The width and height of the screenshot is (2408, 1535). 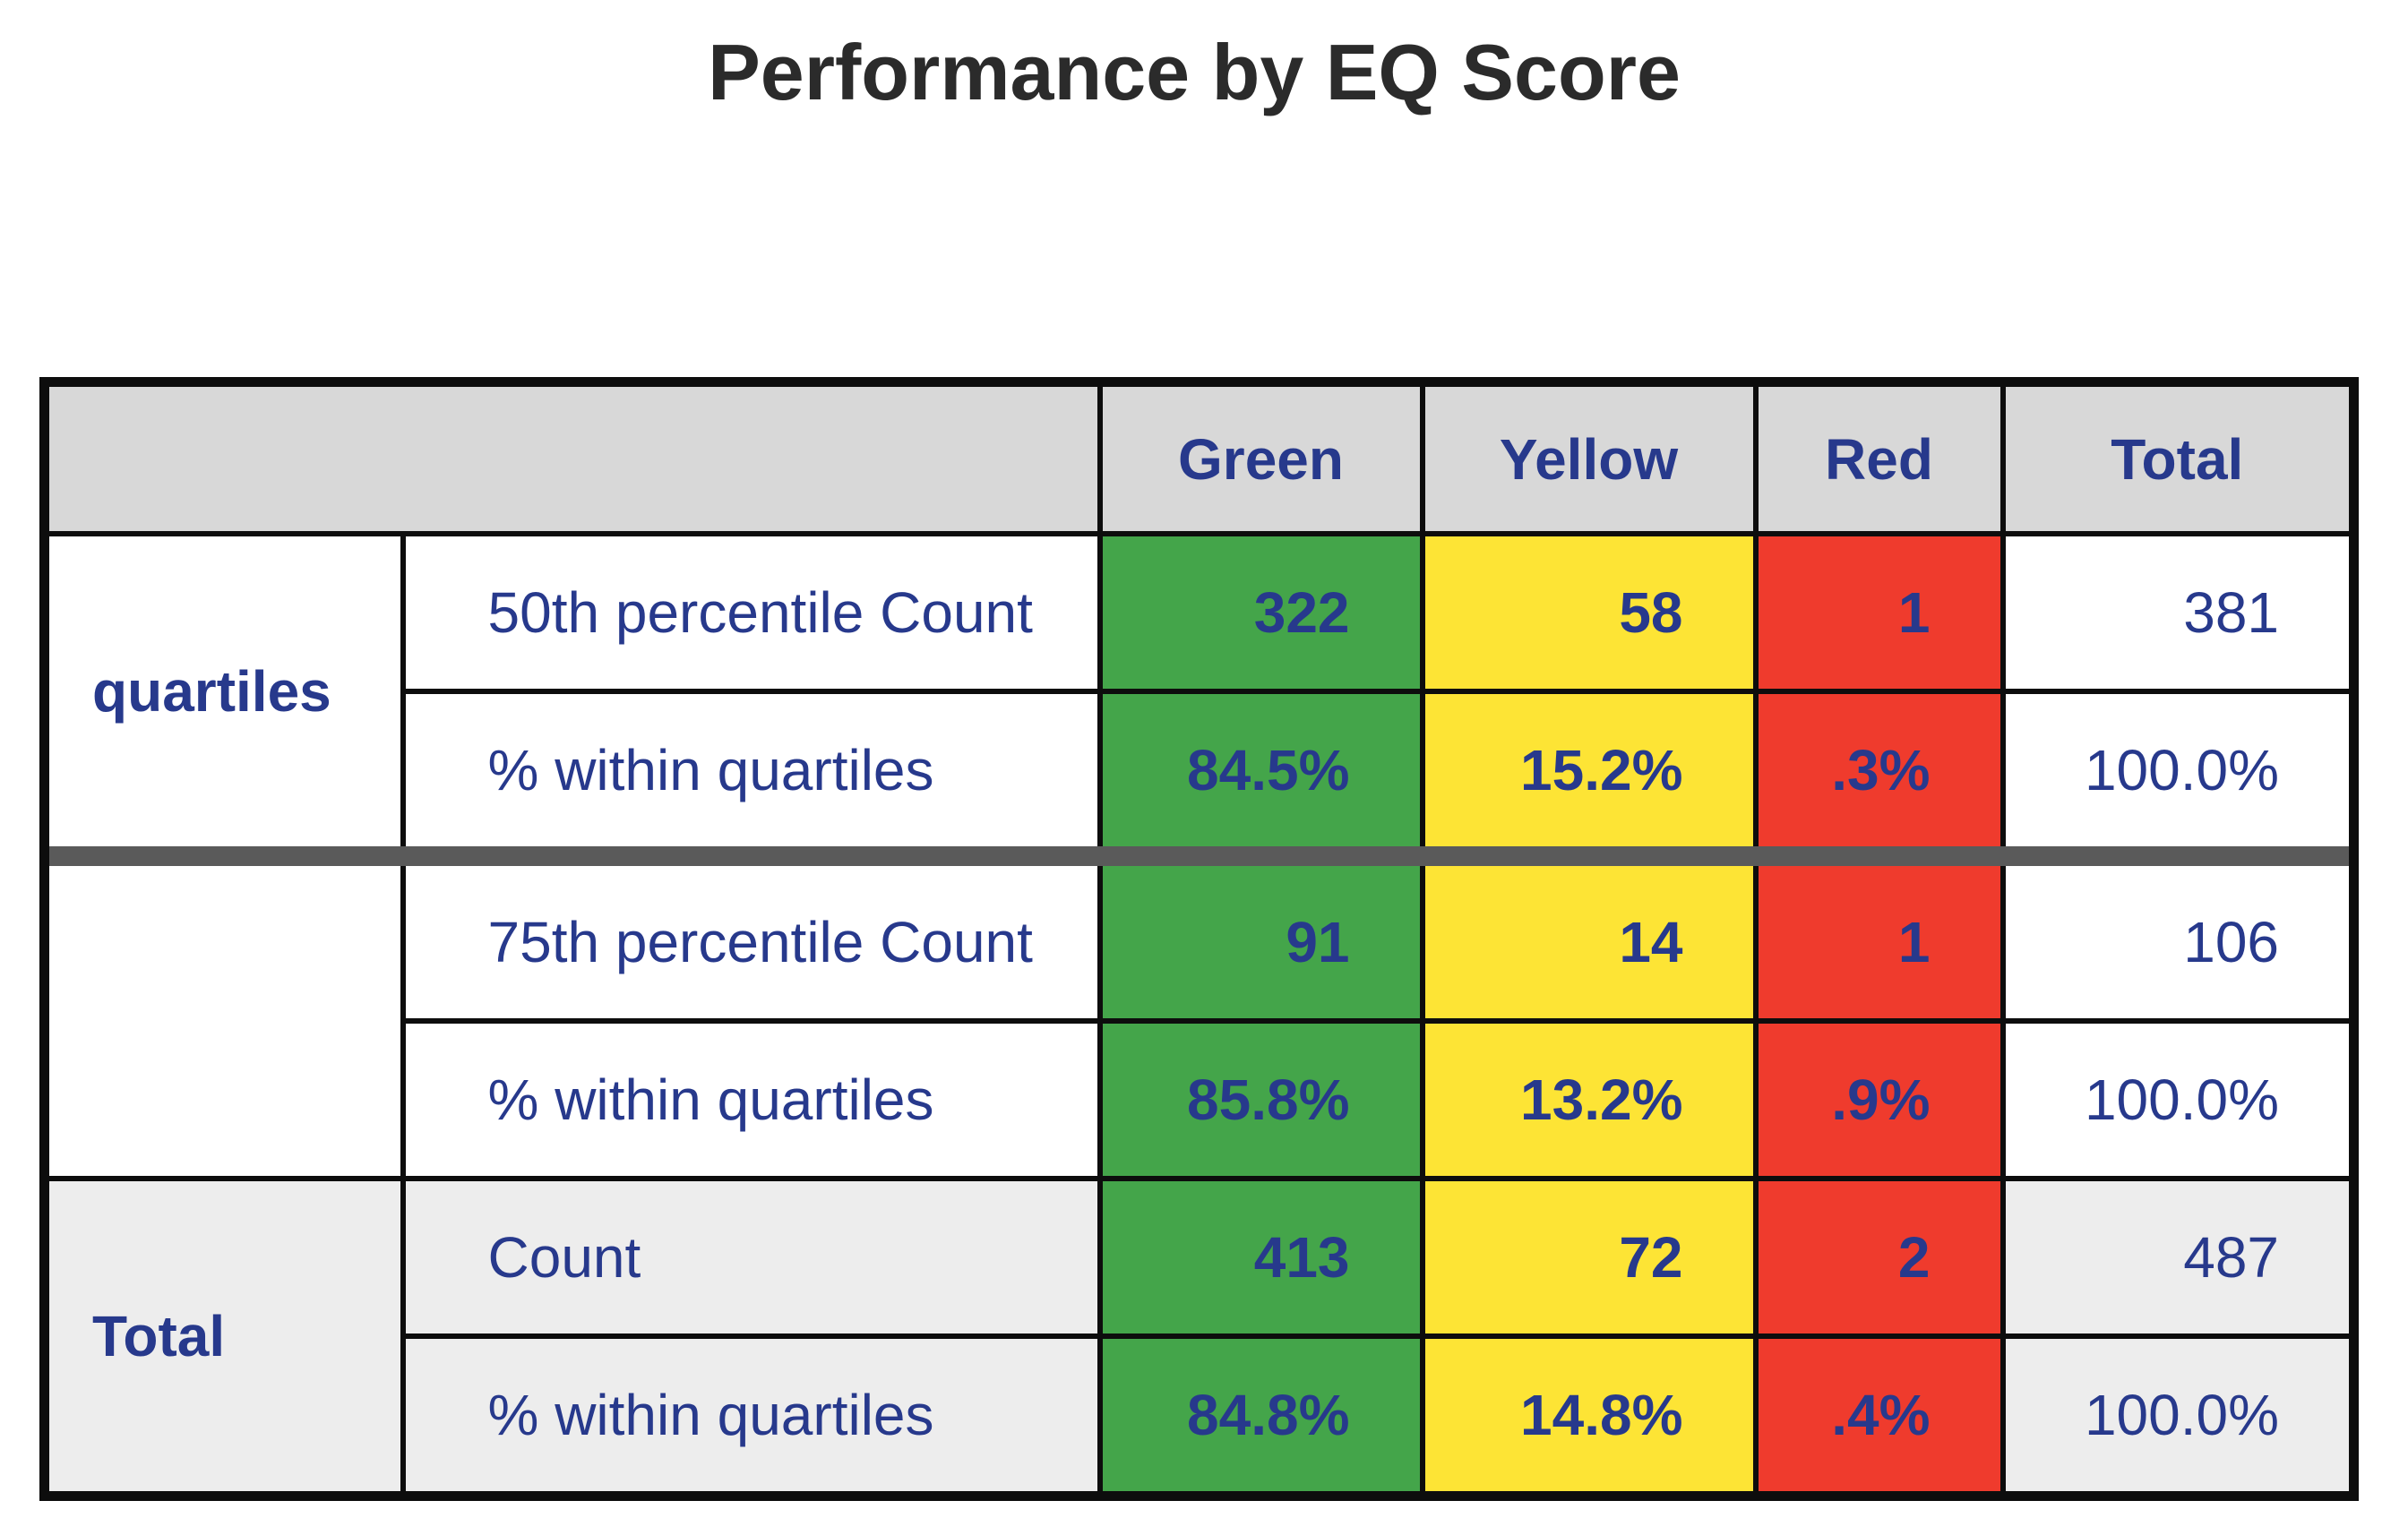 What do you see at coordinates (1589, 1257) in the screenshot?
I see `value-cell-yellow: 72` at bounding box center [1589, 1257].